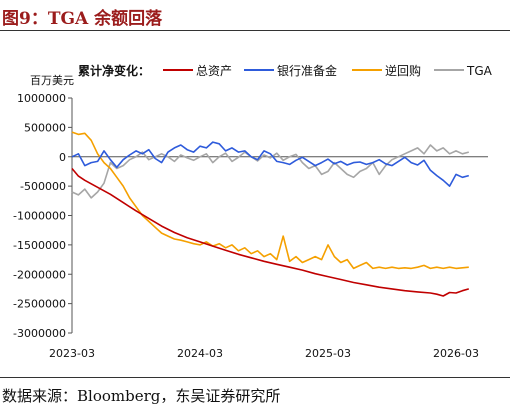 Image resolution: width=510 pixels, height=415 pixels. Describe the element at coordinates (39, 274) in the screenshot. I see `y-tick-label: -2000000` at that location.